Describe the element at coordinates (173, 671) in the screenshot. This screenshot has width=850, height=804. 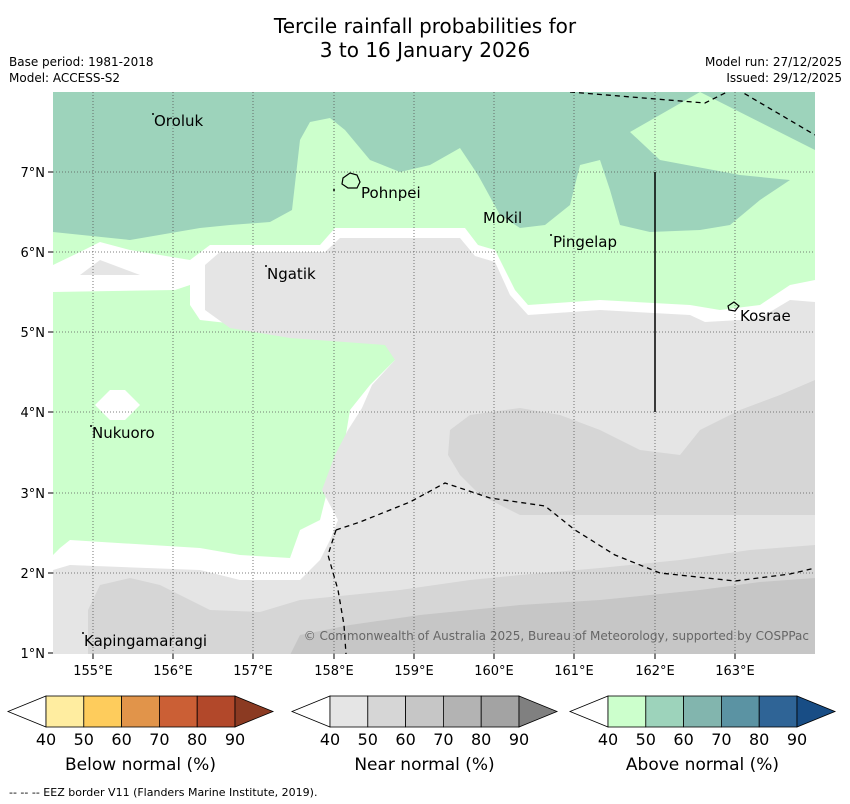
I see `lon-label: 156°E` at that location.